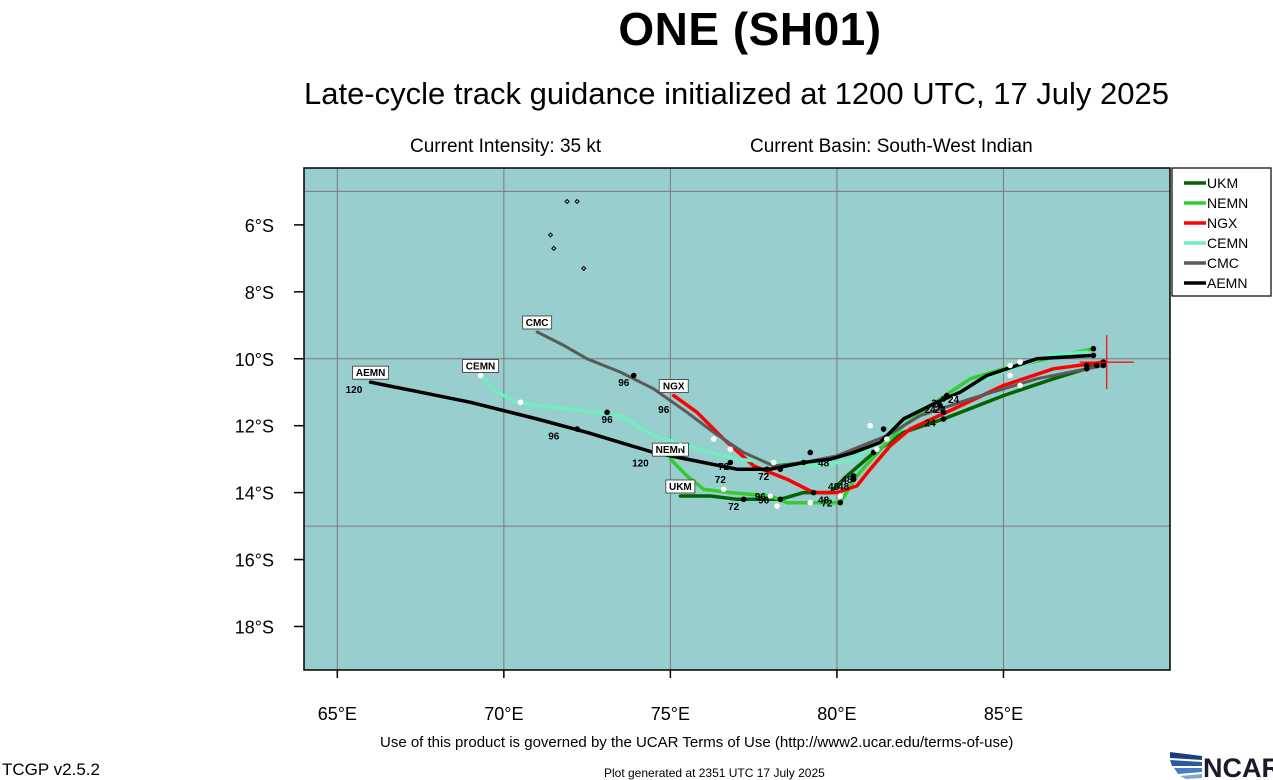 The image size is (1273, 780). I want to click on track-cemn, so click(783, 409).